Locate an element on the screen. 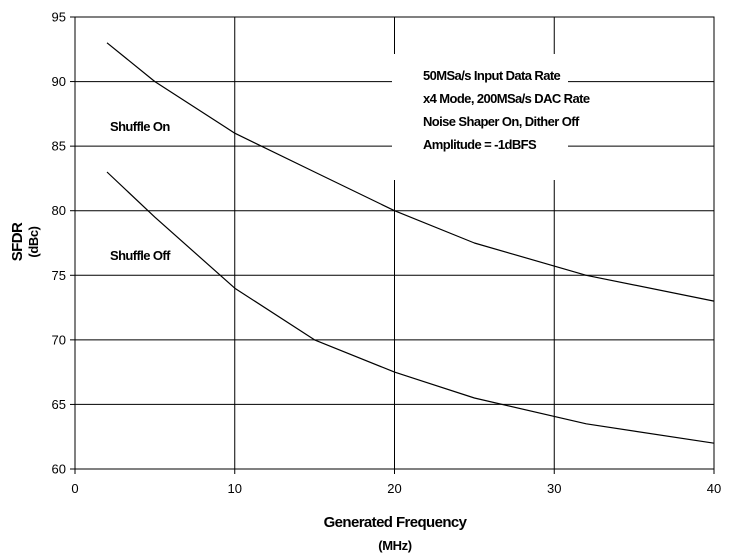 The image size is (733, 557). y-tick-label: 75 is located at coordinates (59, 275).